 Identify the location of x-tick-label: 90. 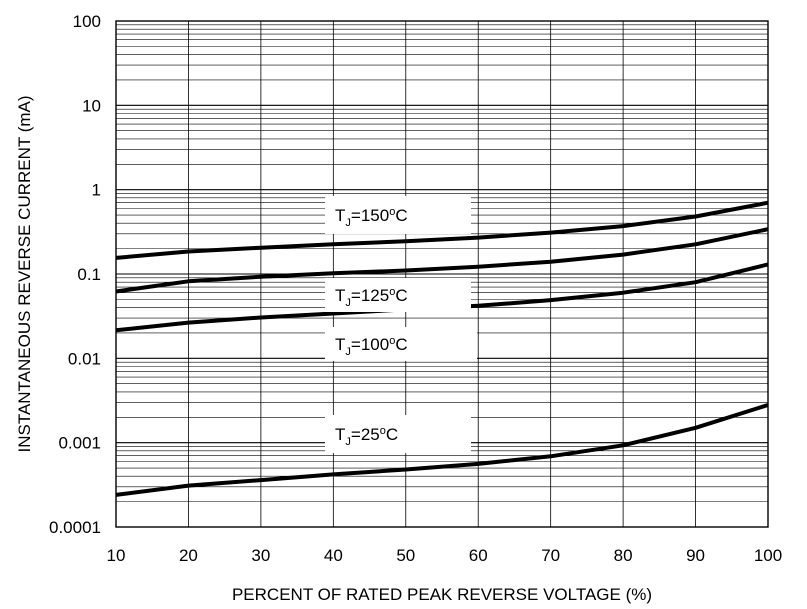
(695, 555).